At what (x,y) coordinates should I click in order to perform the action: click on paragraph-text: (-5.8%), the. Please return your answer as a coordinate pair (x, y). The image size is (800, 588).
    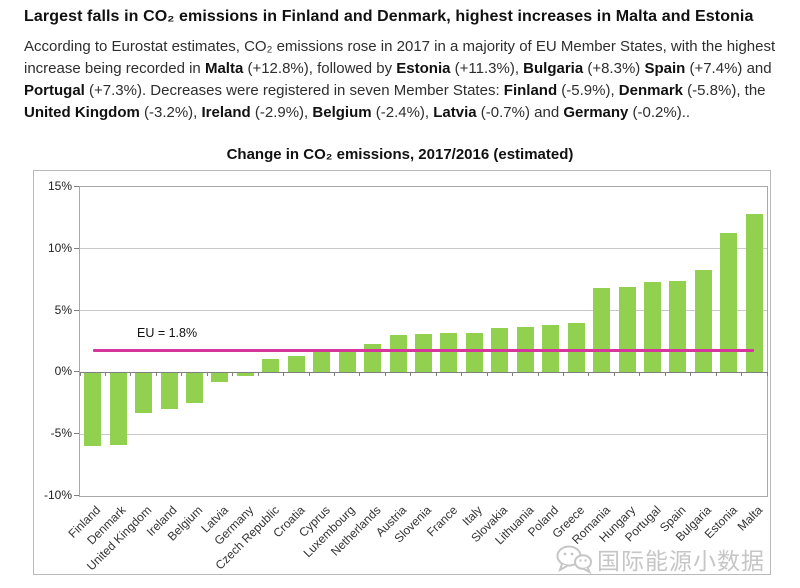
    Looking at the image, I should click on (724, 90).